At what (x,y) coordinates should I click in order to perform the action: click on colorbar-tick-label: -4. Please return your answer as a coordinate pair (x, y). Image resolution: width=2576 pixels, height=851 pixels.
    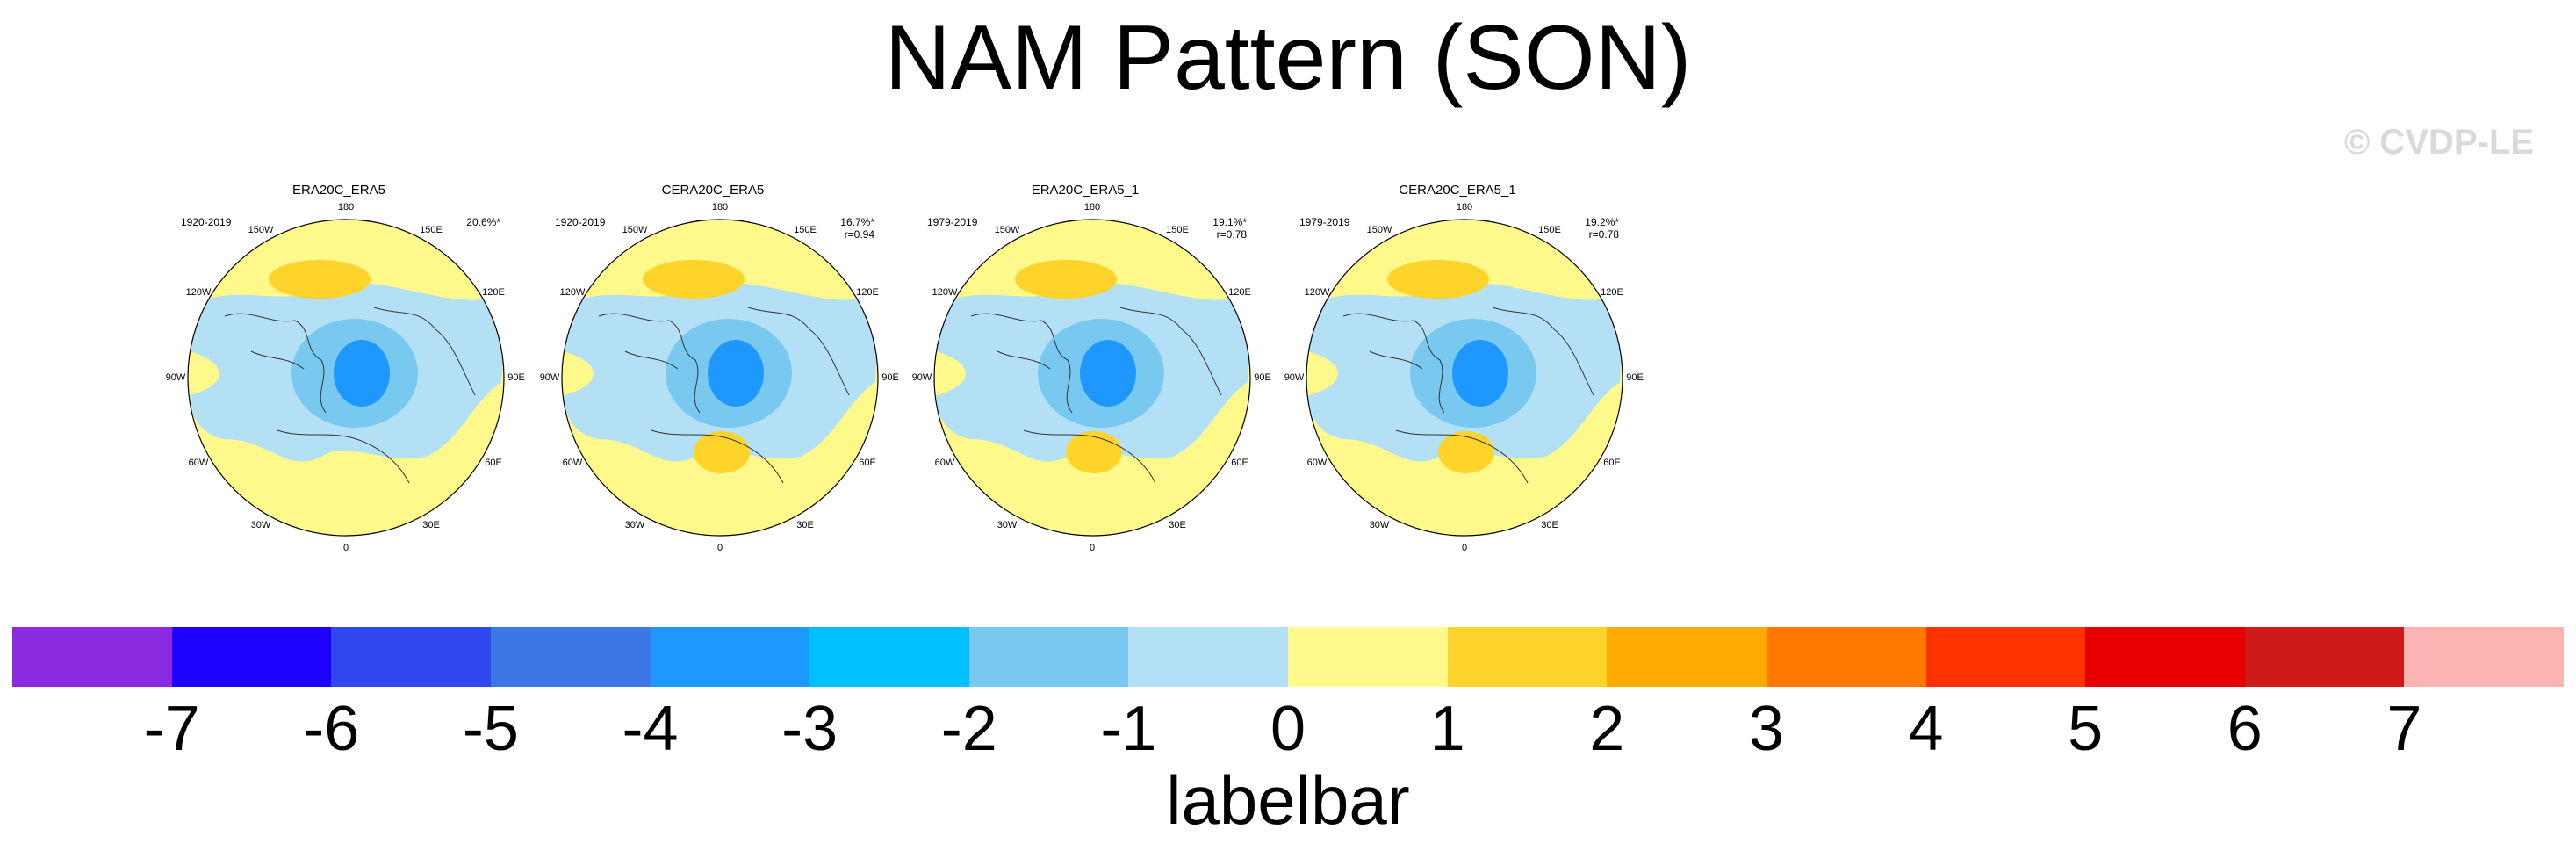
    Looking at the image, I should click on (650, 729).